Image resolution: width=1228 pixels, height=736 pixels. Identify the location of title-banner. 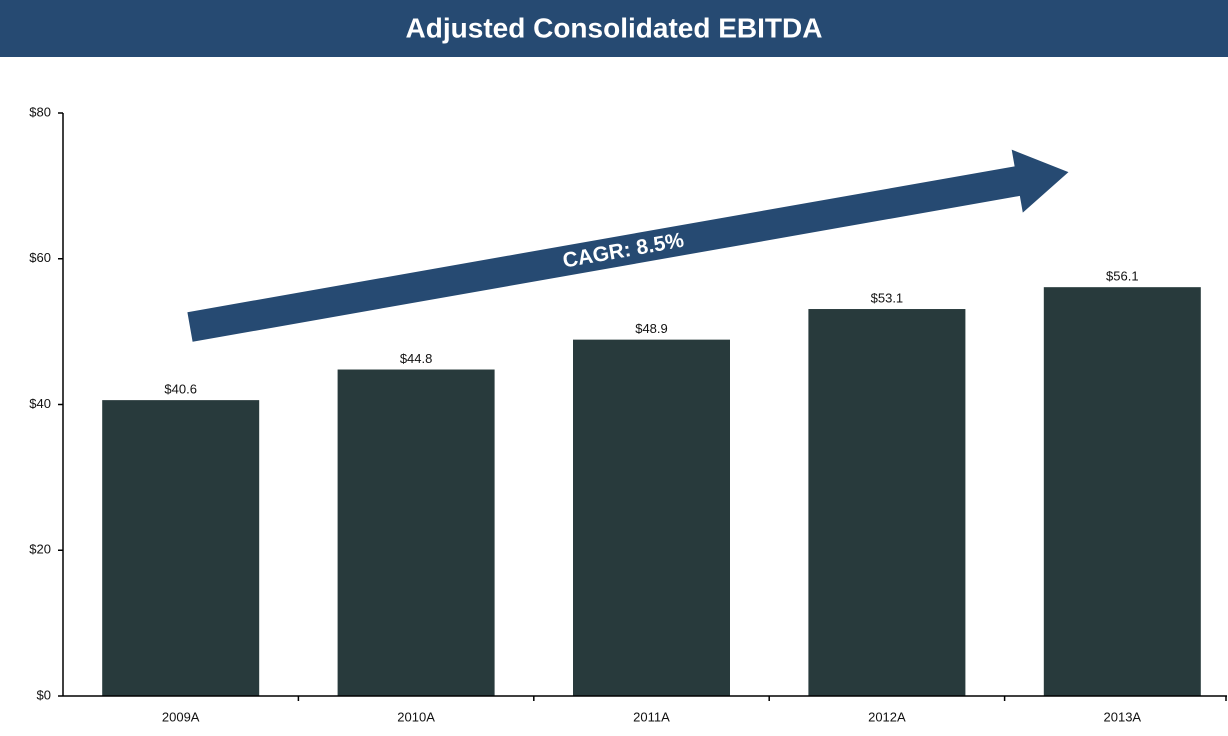
(614, 28).